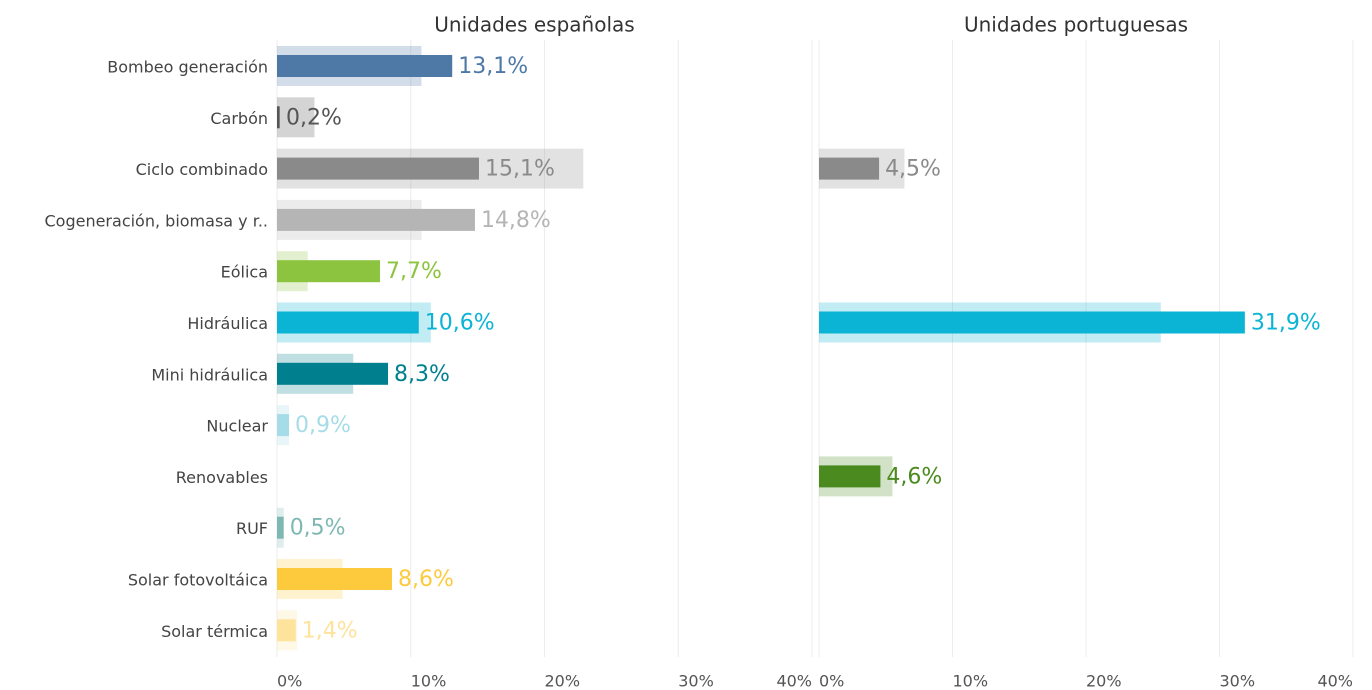  I want to click on data-label: 4,6%, so click(914, 476).